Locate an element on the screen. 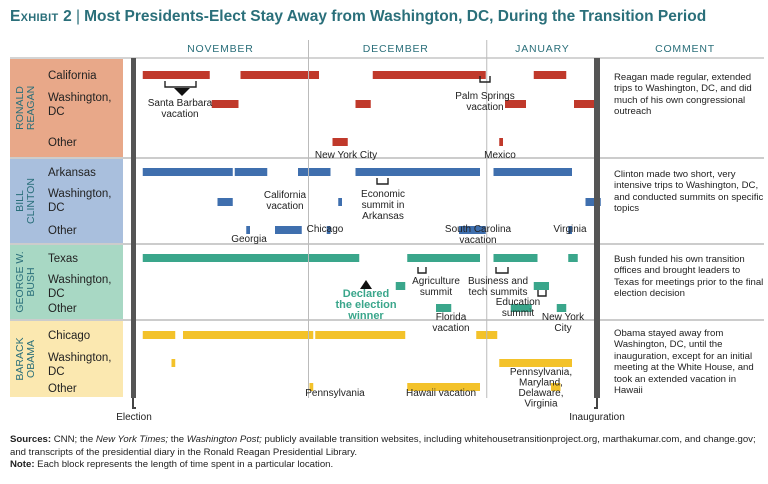 The height and width of the screenshot is (484, 768). sources-wp: Washington Post; is located at coordinates (224, 439).